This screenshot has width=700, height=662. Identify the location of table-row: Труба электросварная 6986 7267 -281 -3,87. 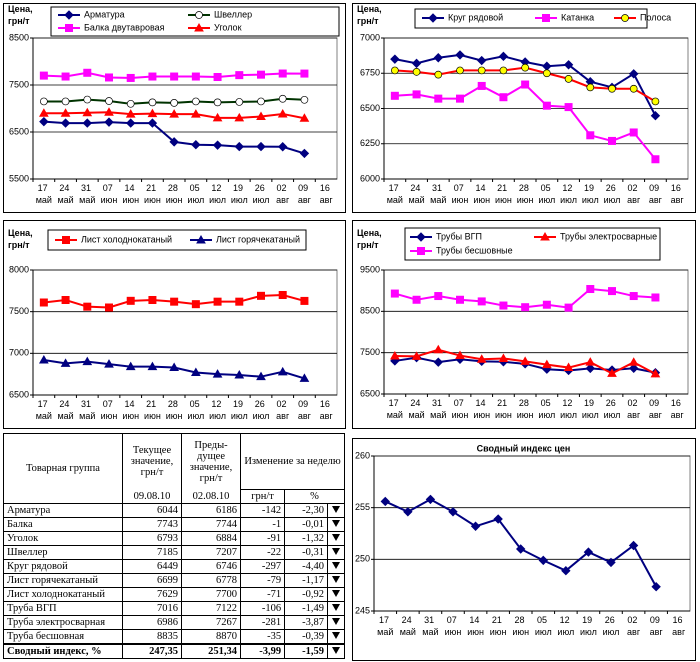
(174, 622).